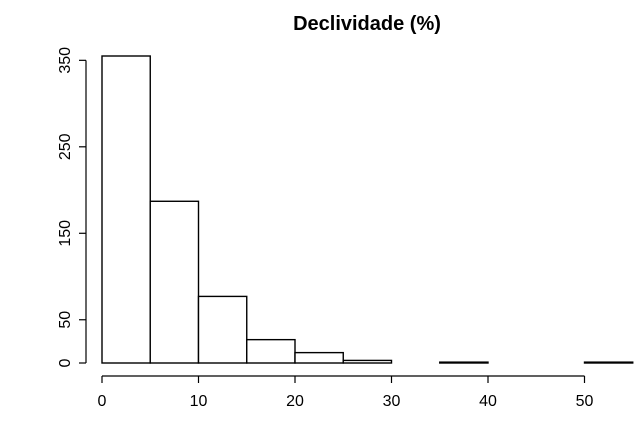 This screenshot has height=433, width=641. Describe the element at coordinates (392, 401) in the screenshot. I see `x-tick-label-30: 30` at that location.